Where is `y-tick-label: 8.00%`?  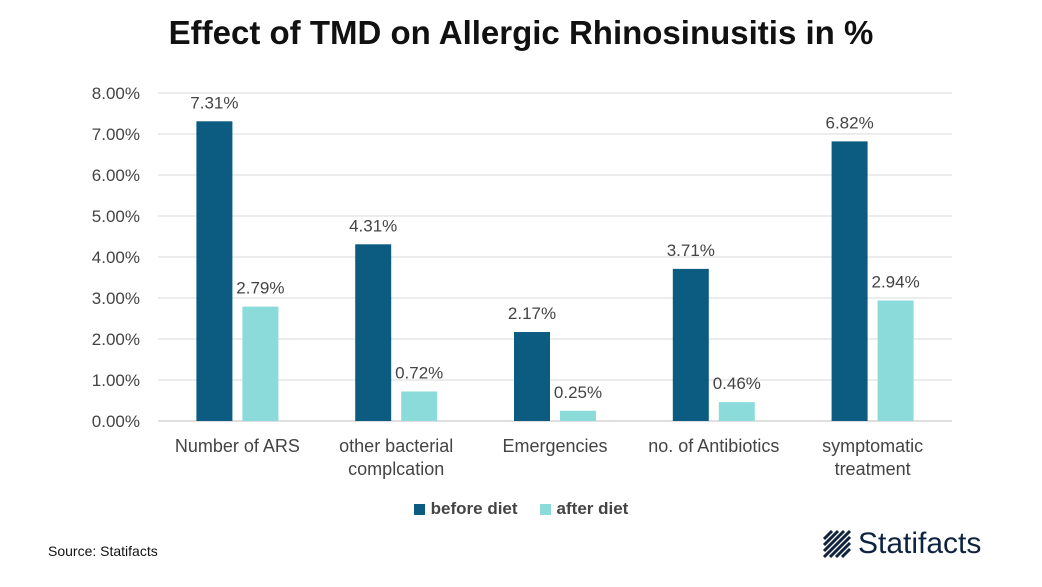
y-tick-label: 8.00% is located at coordinates (116, 93).